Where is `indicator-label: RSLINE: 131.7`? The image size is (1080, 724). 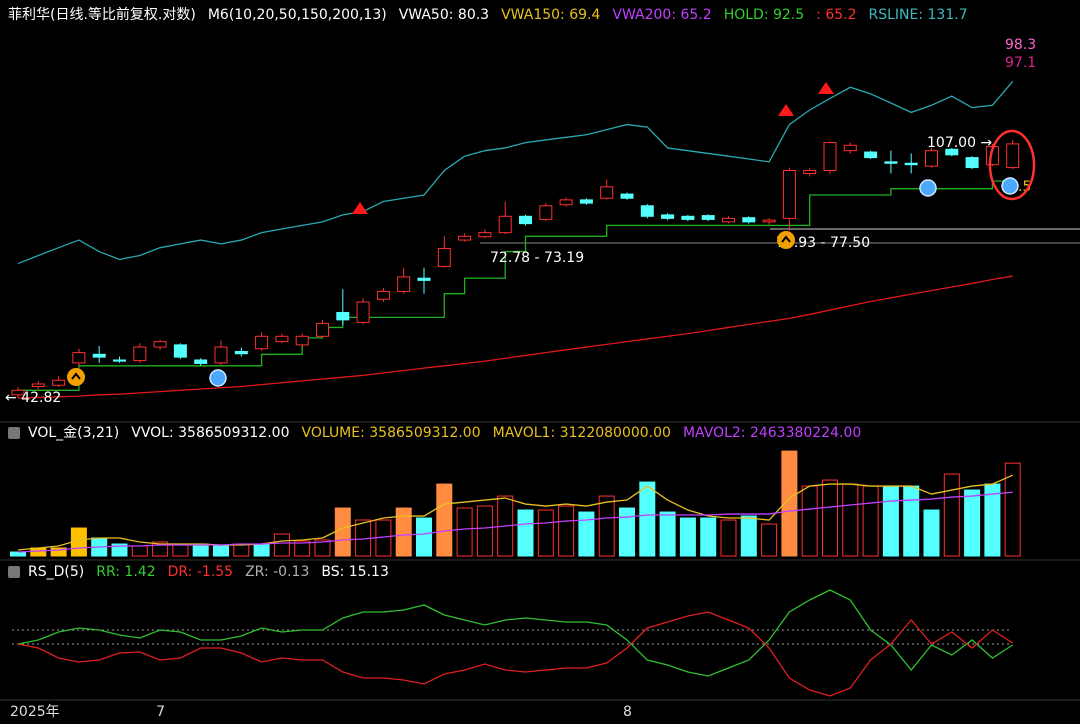 indicator-label: RSLINE: 131.7 is located at coordinates (918, 15).